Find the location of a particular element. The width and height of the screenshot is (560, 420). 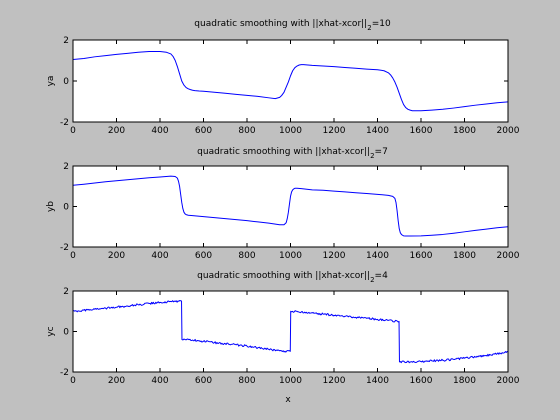

chart-title-suffix: =4 is located at coordinates (382, 276).